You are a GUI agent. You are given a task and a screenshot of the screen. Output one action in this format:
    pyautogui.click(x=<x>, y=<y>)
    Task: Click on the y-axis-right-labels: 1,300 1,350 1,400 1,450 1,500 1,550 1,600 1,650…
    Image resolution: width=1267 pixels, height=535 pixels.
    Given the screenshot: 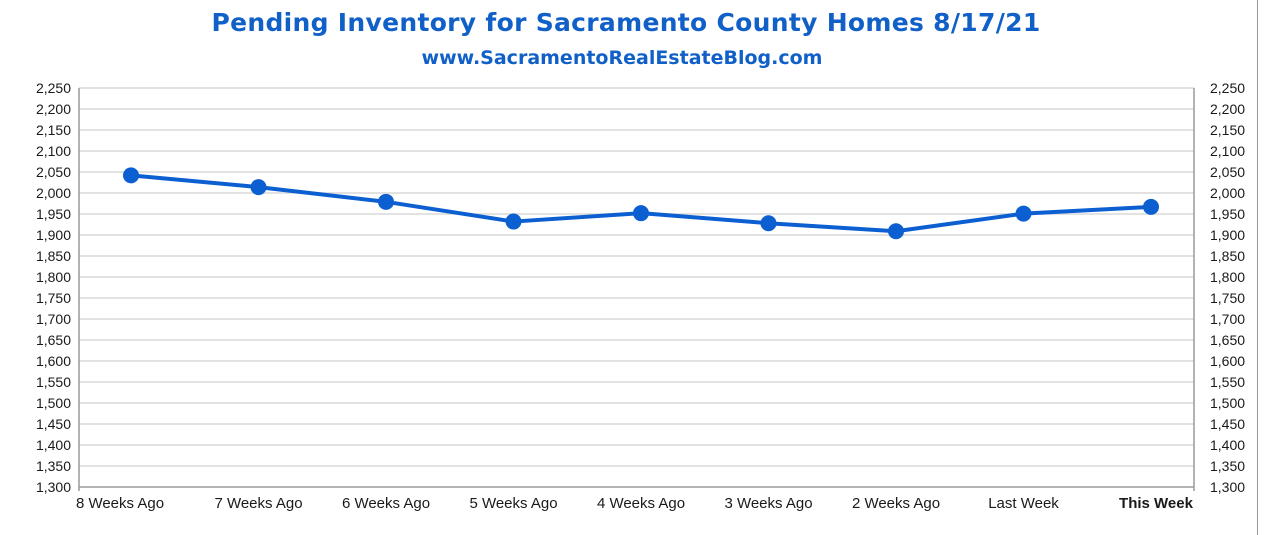 What is the action you would take?
    pyautogui.click(x=1227, y=287)
    